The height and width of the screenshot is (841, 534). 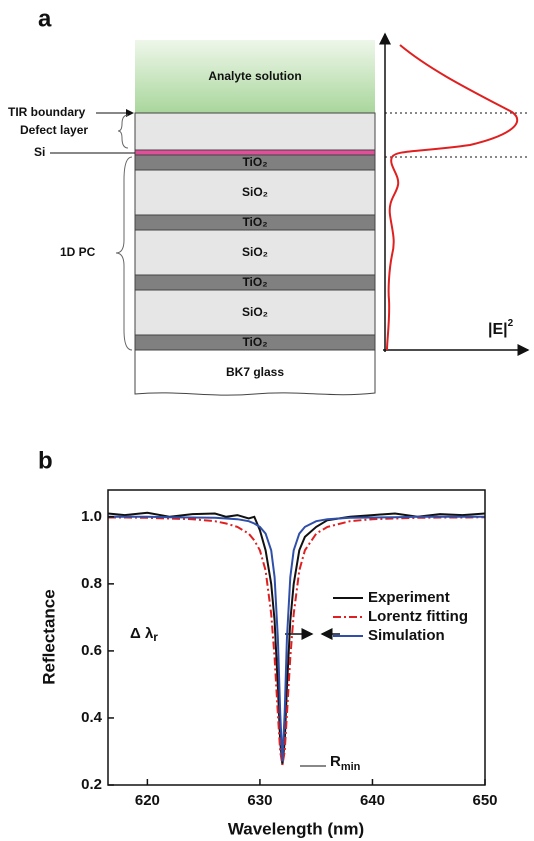 I want to click on glass-layer, so click(x=255, y=372).